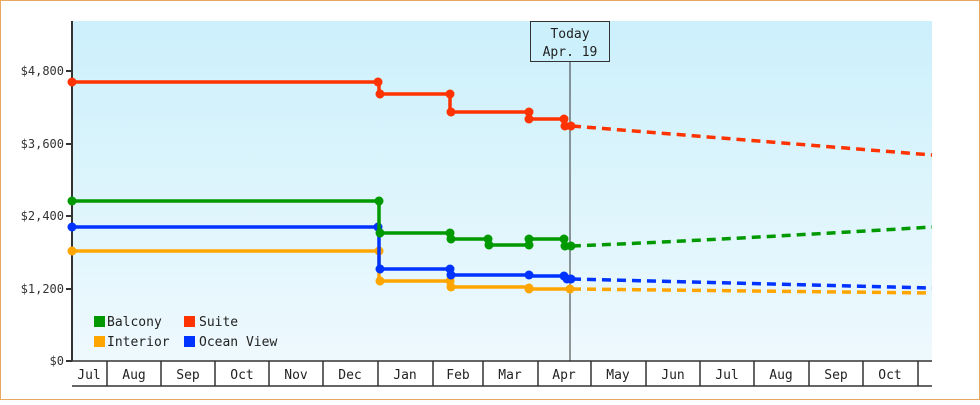 This screenshot has width=980, height=405. Describe the element at coordinates (321, 223) in the screenshot. I see `balcony-series` at that location.